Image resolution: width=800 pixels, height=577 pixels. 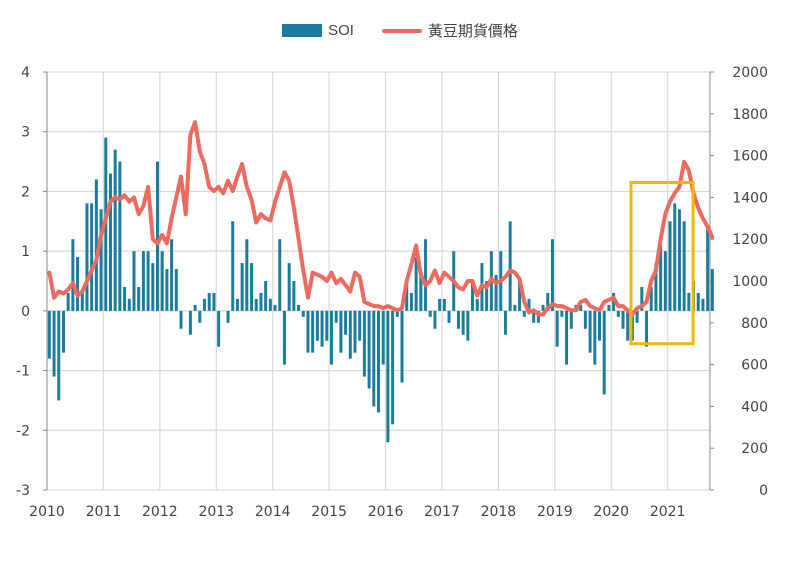 What do you see at coordinates (750, 282) in the screenshot?
I see `right-tick-label: 1000` at bounding box center [750, 282].